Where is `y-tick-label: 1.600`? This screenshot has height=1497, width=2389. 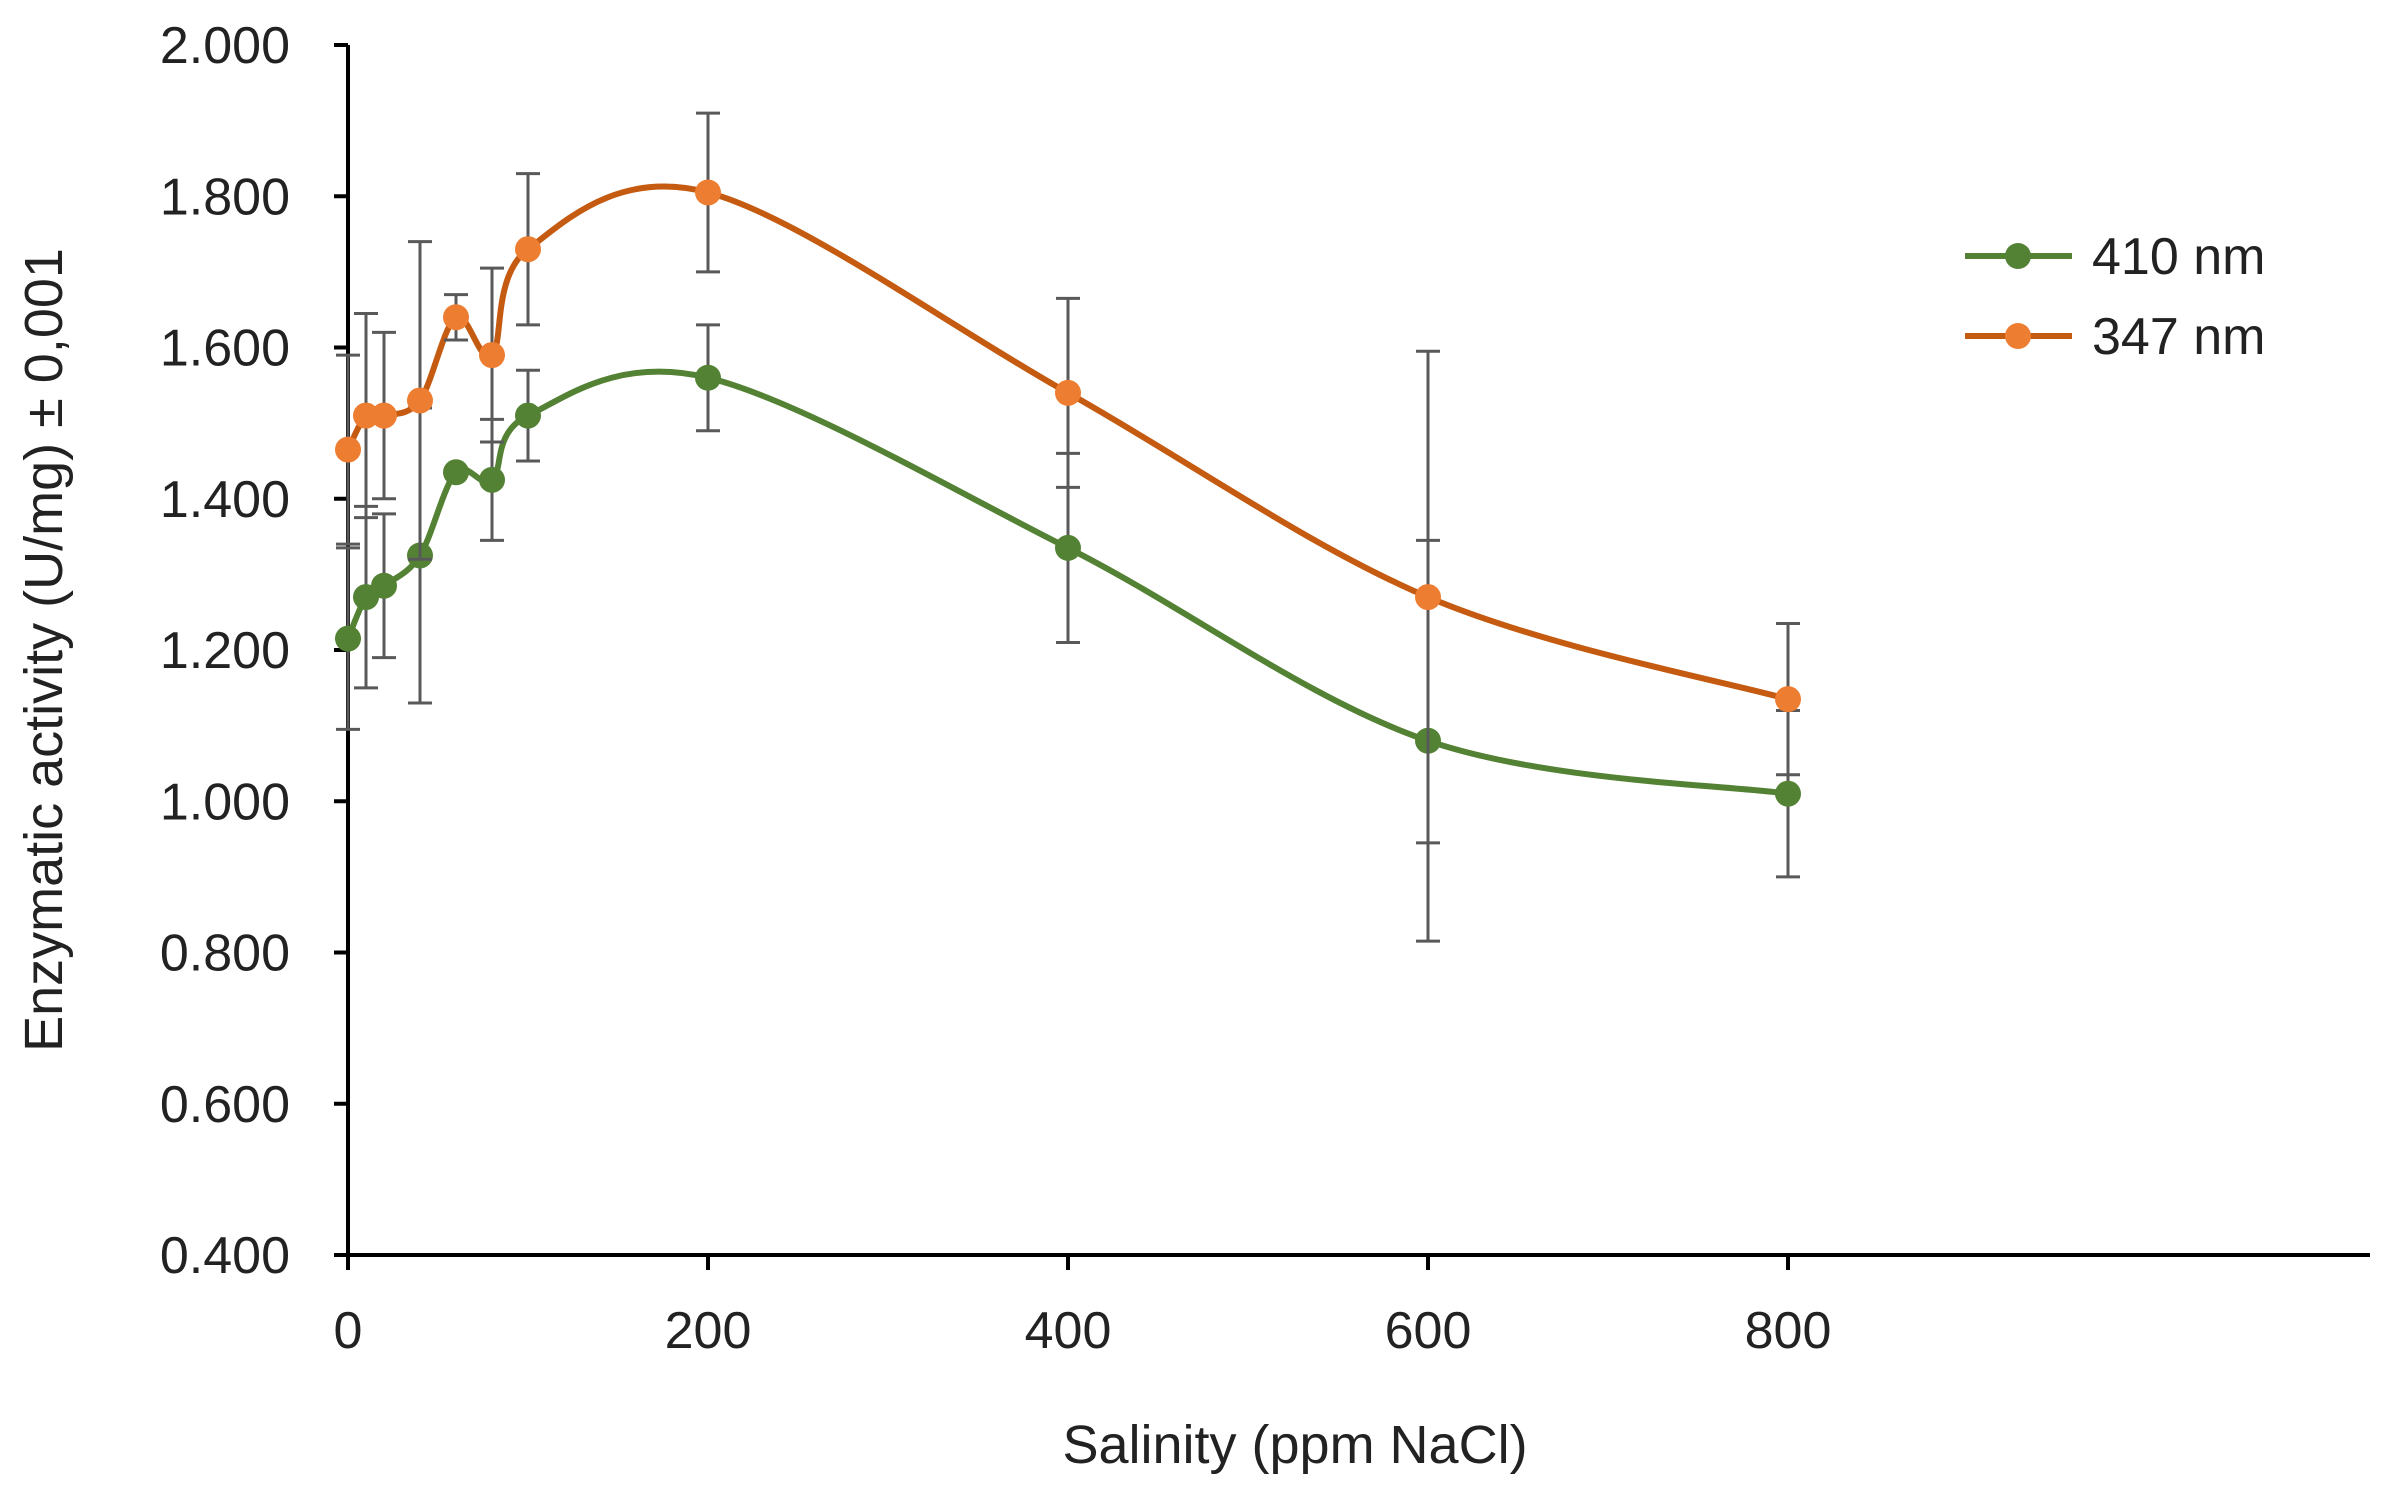 y-tick-label: 1.600 is located at coordinates (225, 349).